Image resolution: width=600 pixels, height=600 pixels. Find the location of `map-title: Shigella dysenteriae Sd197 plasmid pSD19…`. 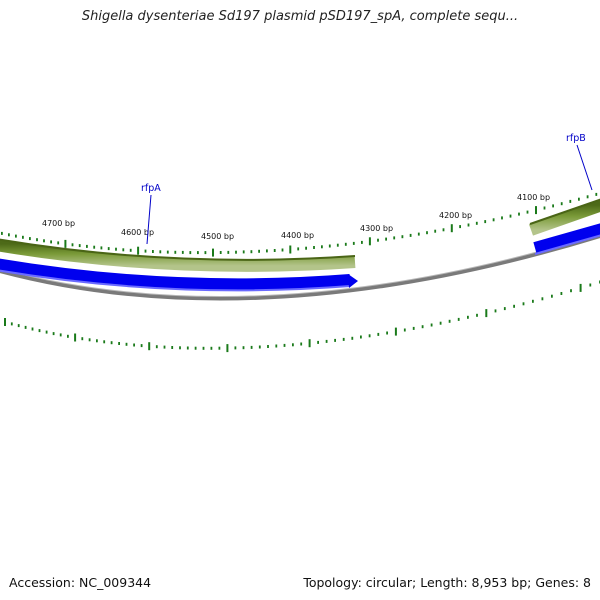

map-title: Shigella dysenteriae Sd197 plasmid pSD19… is located at coordinates (300, 16).